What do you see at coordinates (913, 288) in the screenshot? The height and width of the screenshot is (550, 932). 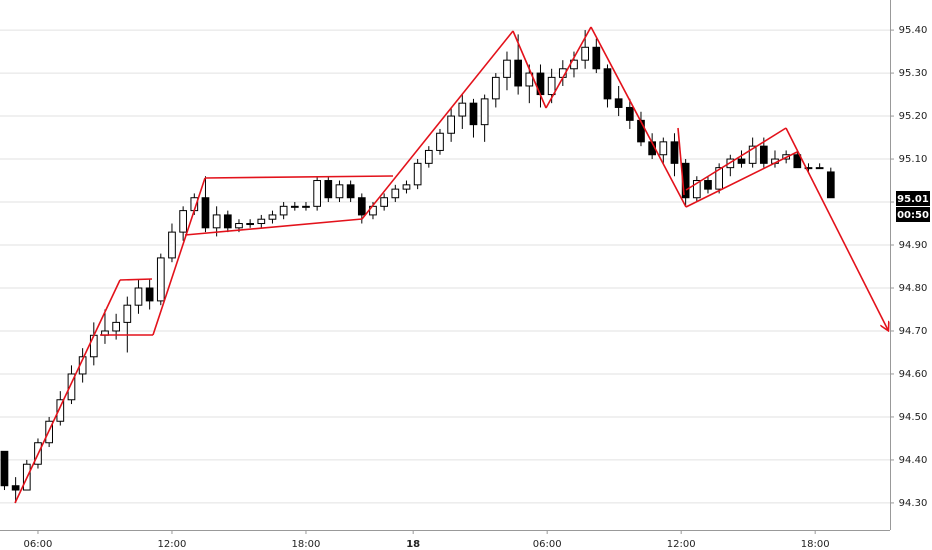 I see `y-tick-label: 94.80` at bounding box center [913, 288].